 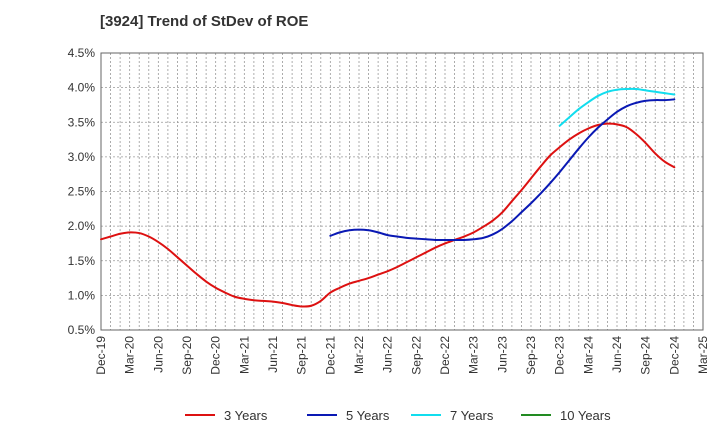 I want to click on chart-title: [3924] Trend of StDev of ROE, so click(x=204, y=21).